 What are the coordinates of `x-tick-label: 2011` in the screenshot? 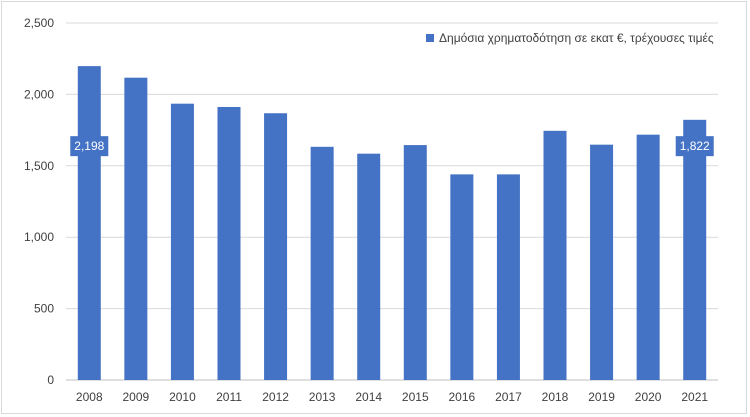 It's located at (229, 397).